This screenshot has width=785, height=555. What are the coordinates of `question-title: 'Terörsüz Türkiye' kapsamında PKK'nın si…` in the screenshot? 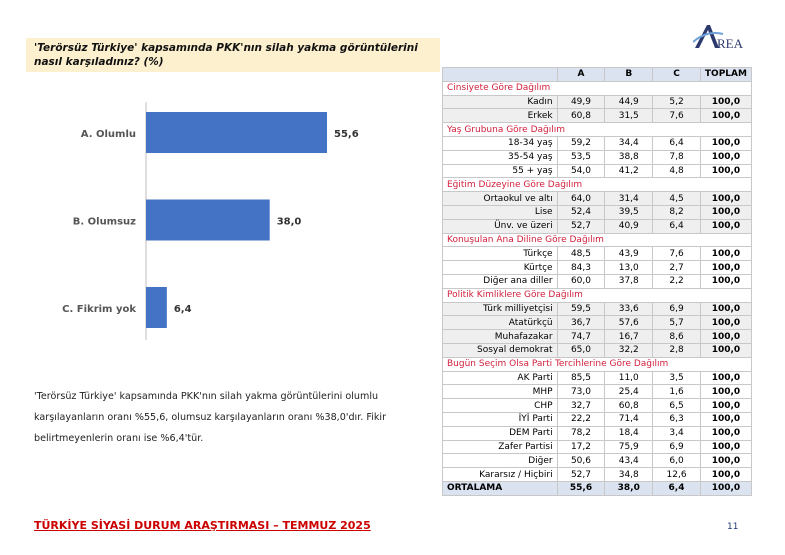 It's located at (233, 55).